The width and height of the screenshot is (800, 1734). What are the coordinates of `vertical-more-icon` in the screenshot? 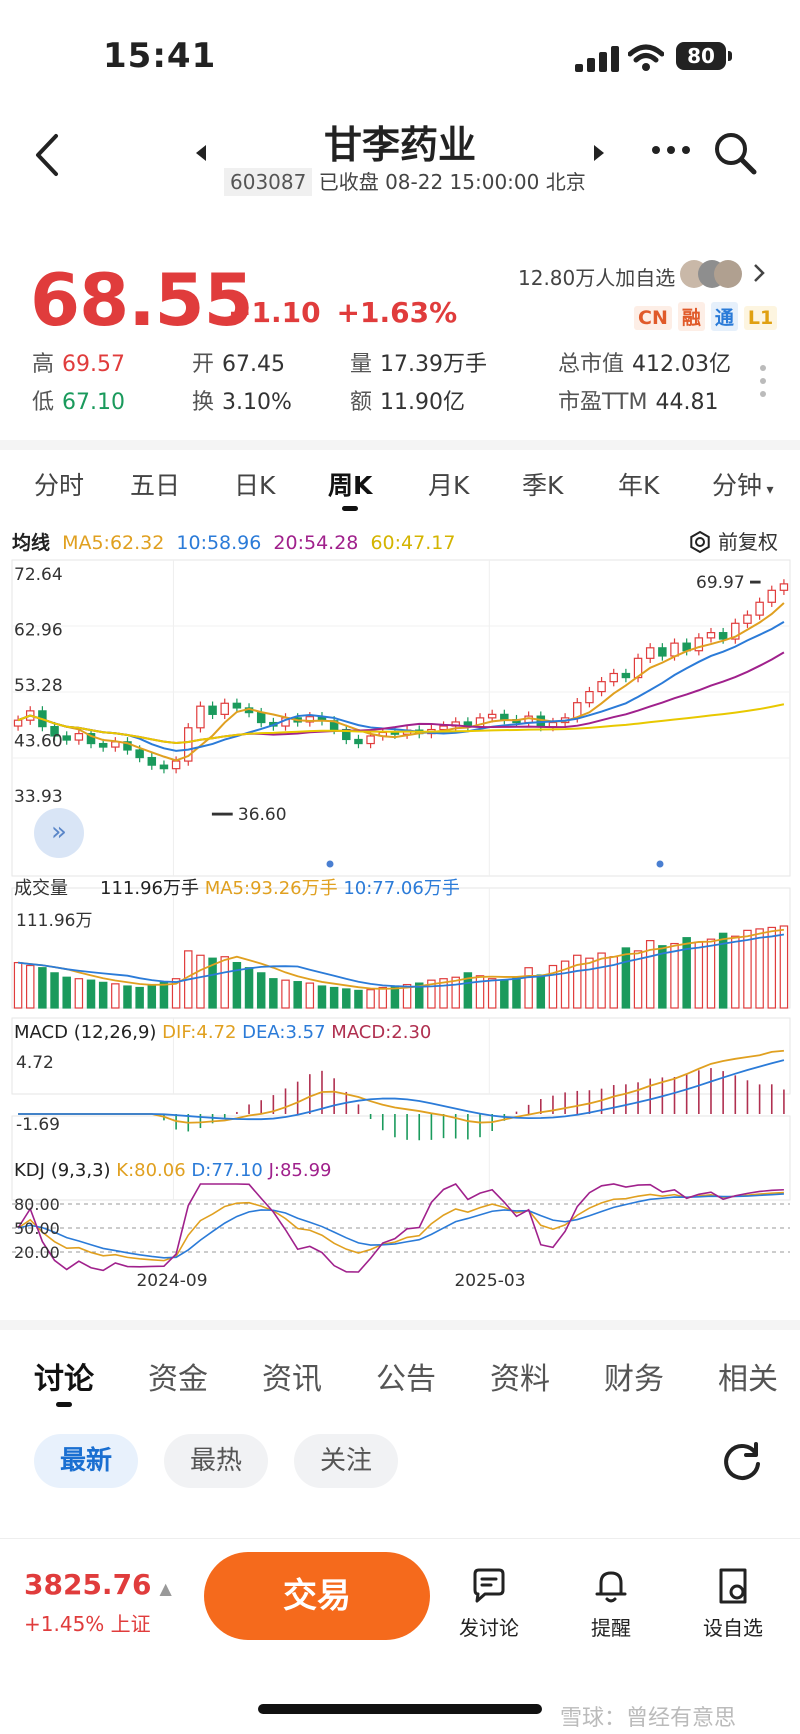 It's located at (763, 381).